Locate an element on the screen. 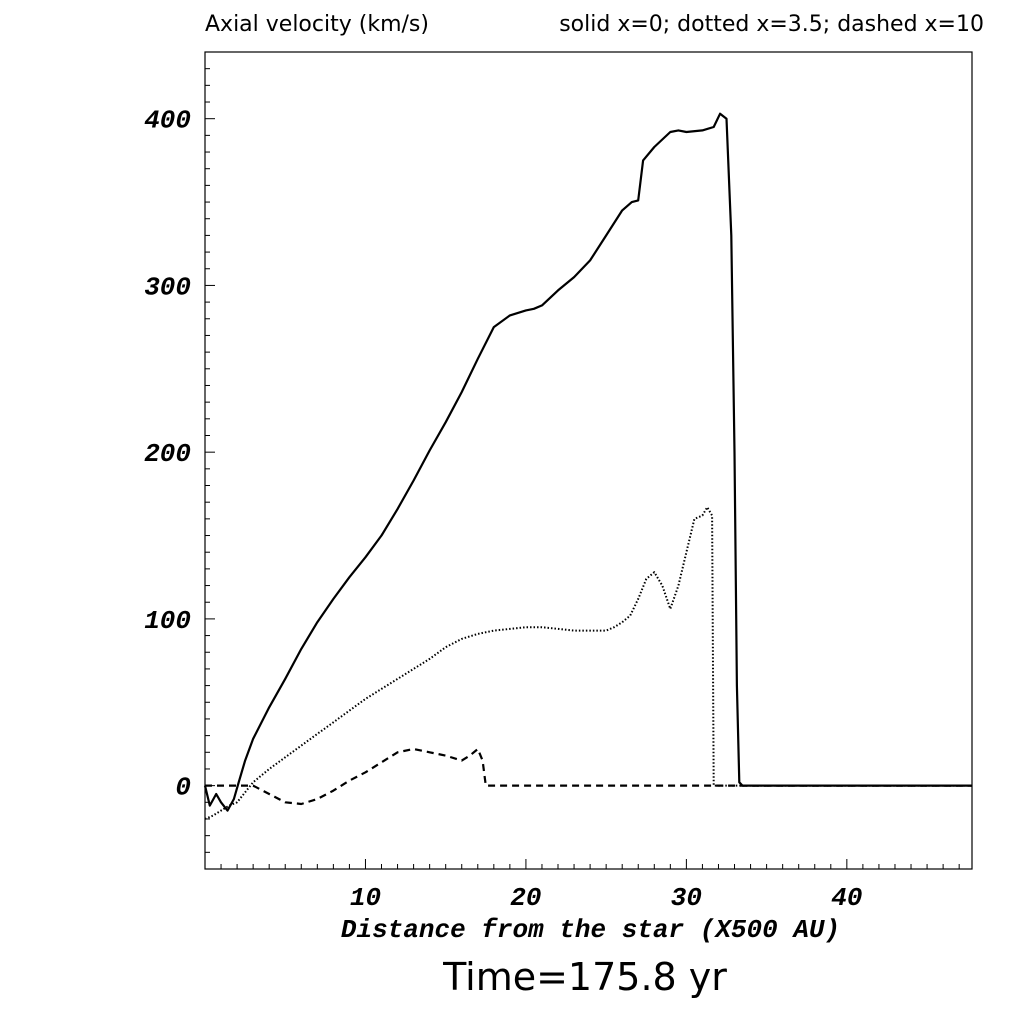 This screenshot has height=1024, width=1024. series-line-dashed is located at coordinates (588, 776).